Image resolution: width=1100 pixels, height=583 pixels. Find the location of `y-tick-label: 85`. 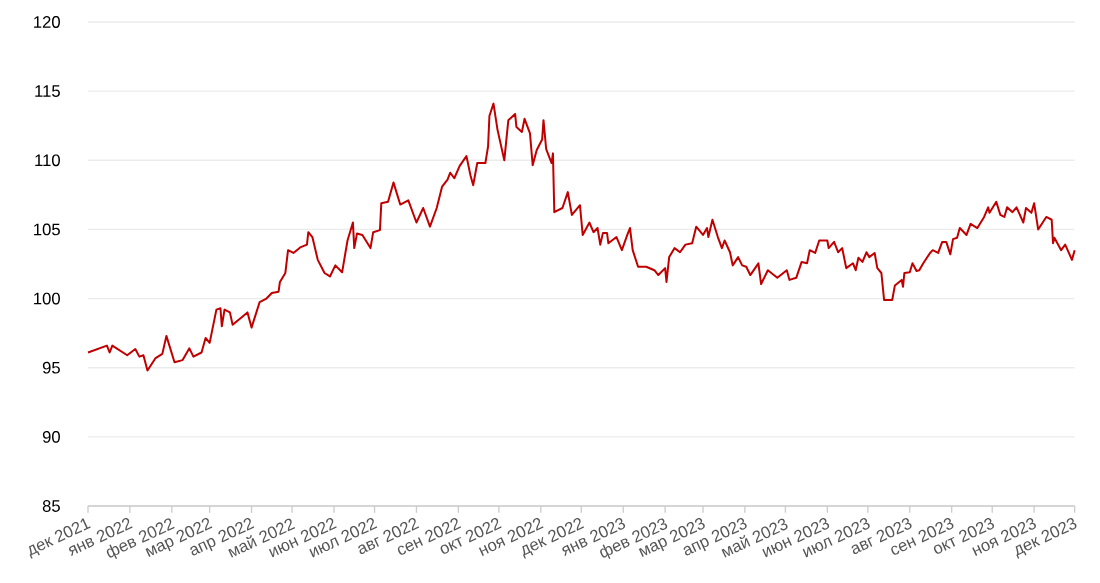

y-tick-label: 85 is located at coordinates (51, 506).